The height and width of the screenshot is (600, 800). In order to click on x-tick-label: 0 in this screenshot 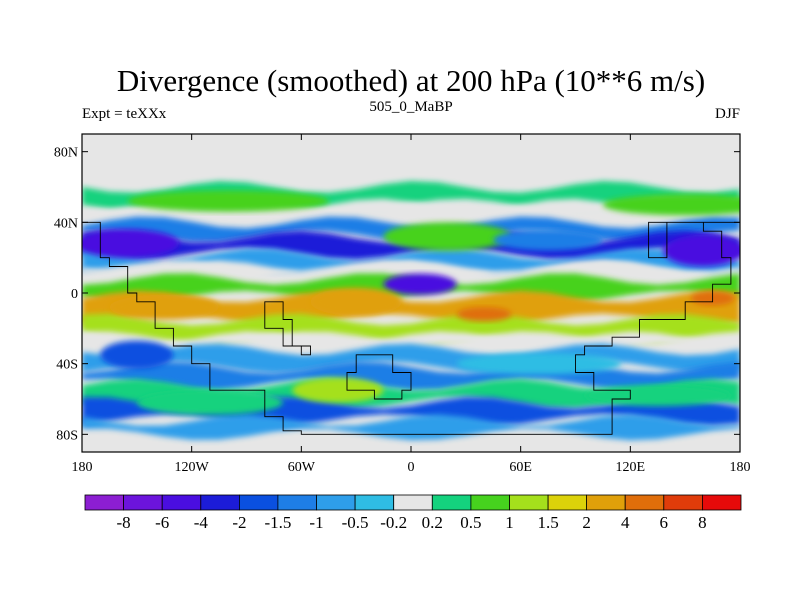, I will do `click(411, 467)`.